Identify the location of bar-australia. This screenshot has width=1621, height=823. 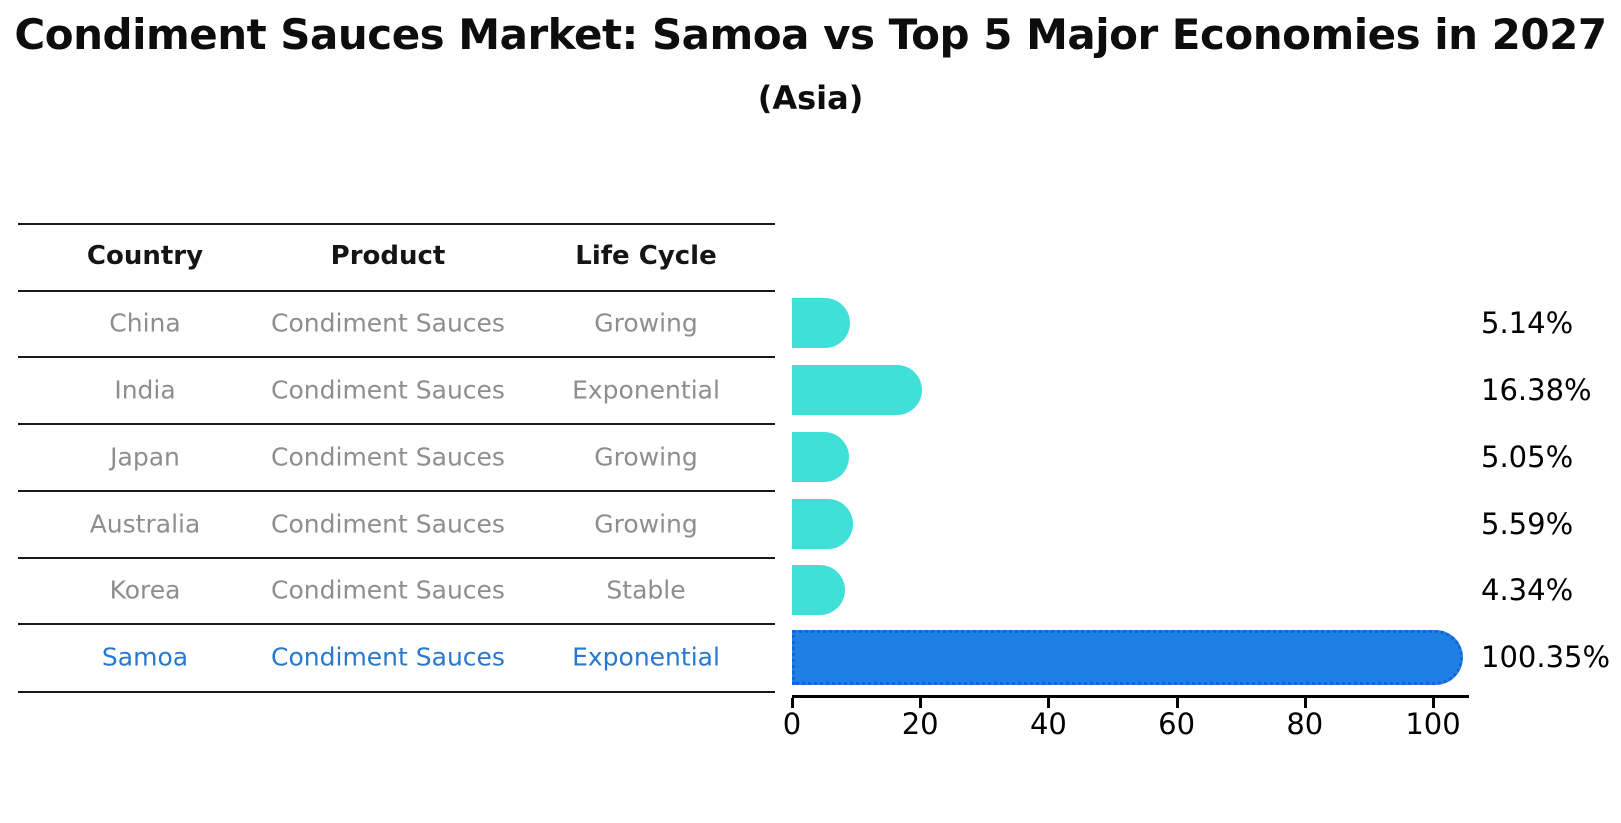
(822, 523).